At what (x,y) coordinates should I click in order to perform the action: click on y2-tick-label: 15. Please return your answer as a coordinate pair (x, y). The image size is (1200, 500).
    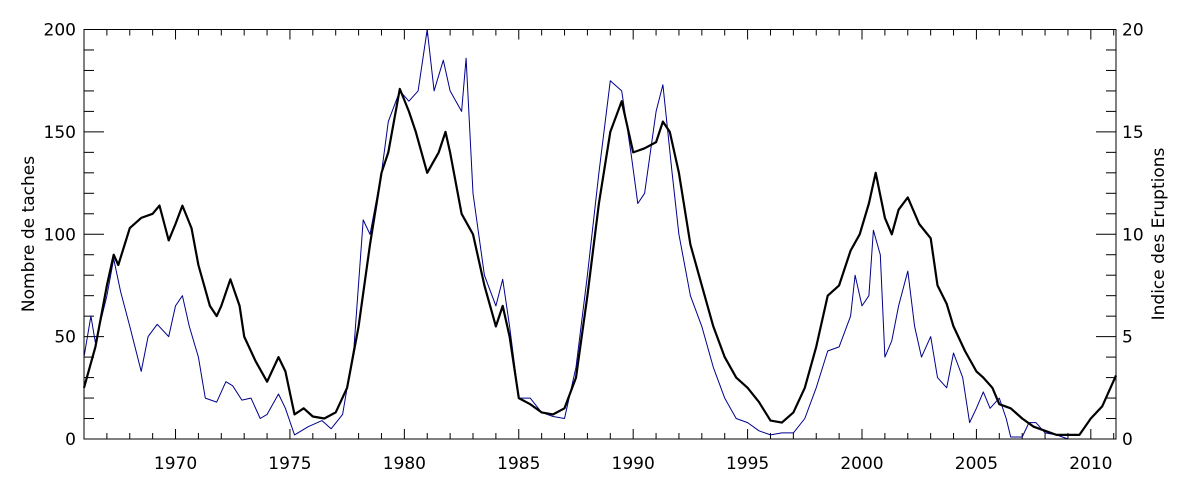
    Looking at the image, I should click on (1133, 133).